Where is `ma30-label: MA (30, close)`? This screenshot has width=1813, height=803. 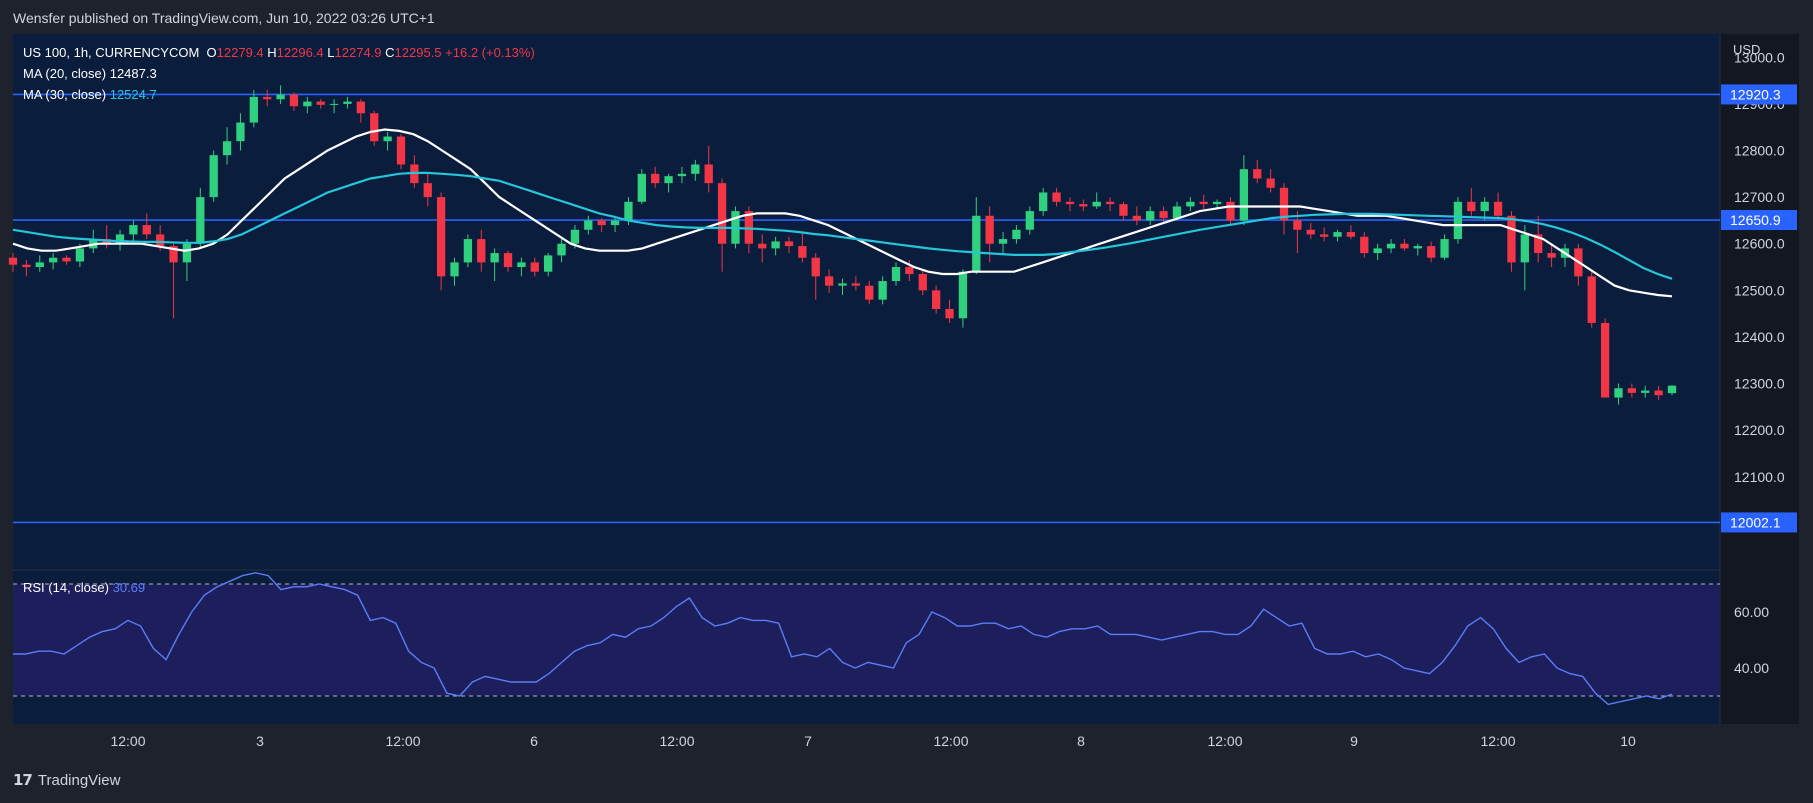 ma30-label: MA (30, close) is located at coordinates (65, 94).